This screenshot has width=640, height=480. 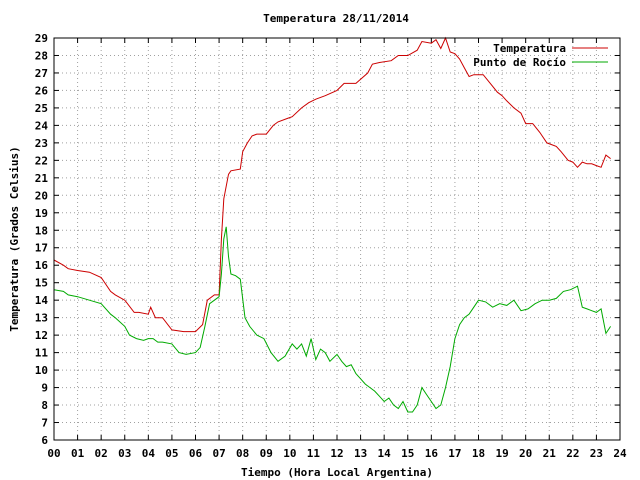 What do you see at coordinates (41, 55) in the screenshot?
I see `y-tick-label: 28` at bounding box center [41, 55].